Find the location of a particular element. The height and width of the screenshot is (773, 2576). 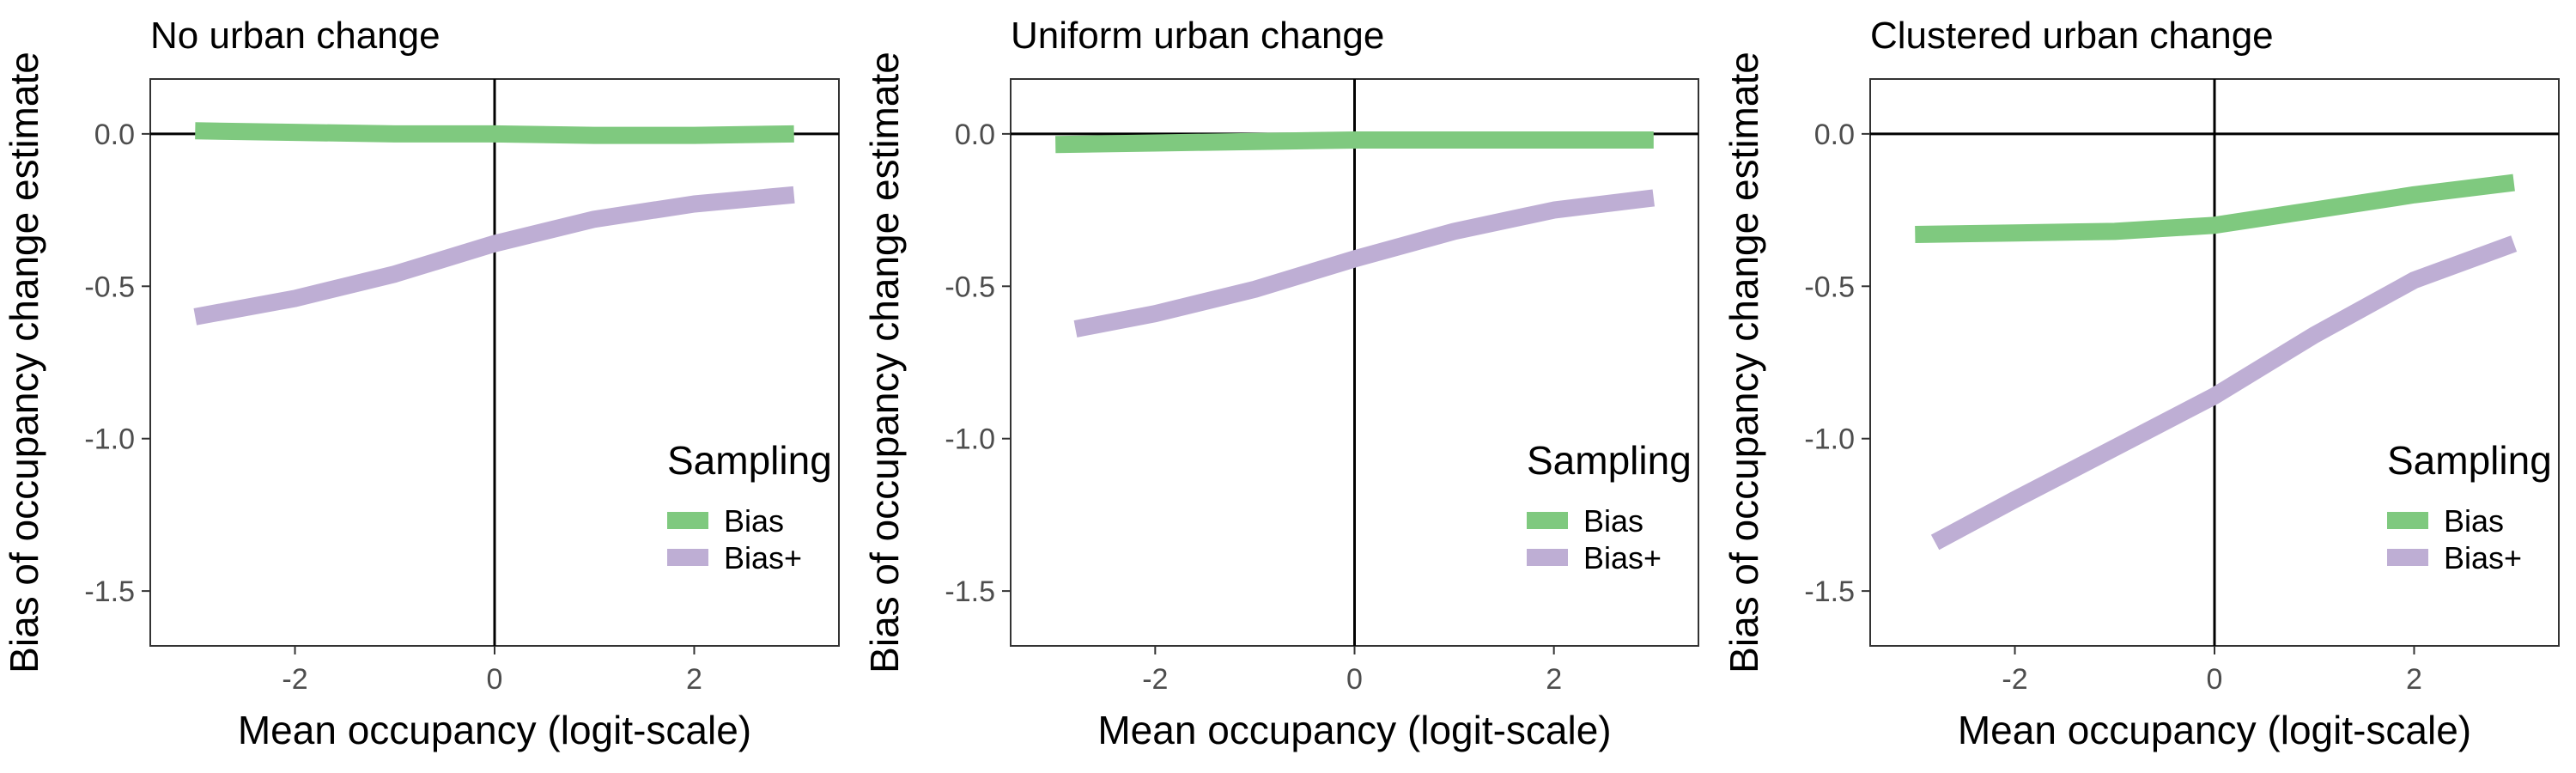

panel-title: Clustered urban change is located at coordinates (2072, 36).